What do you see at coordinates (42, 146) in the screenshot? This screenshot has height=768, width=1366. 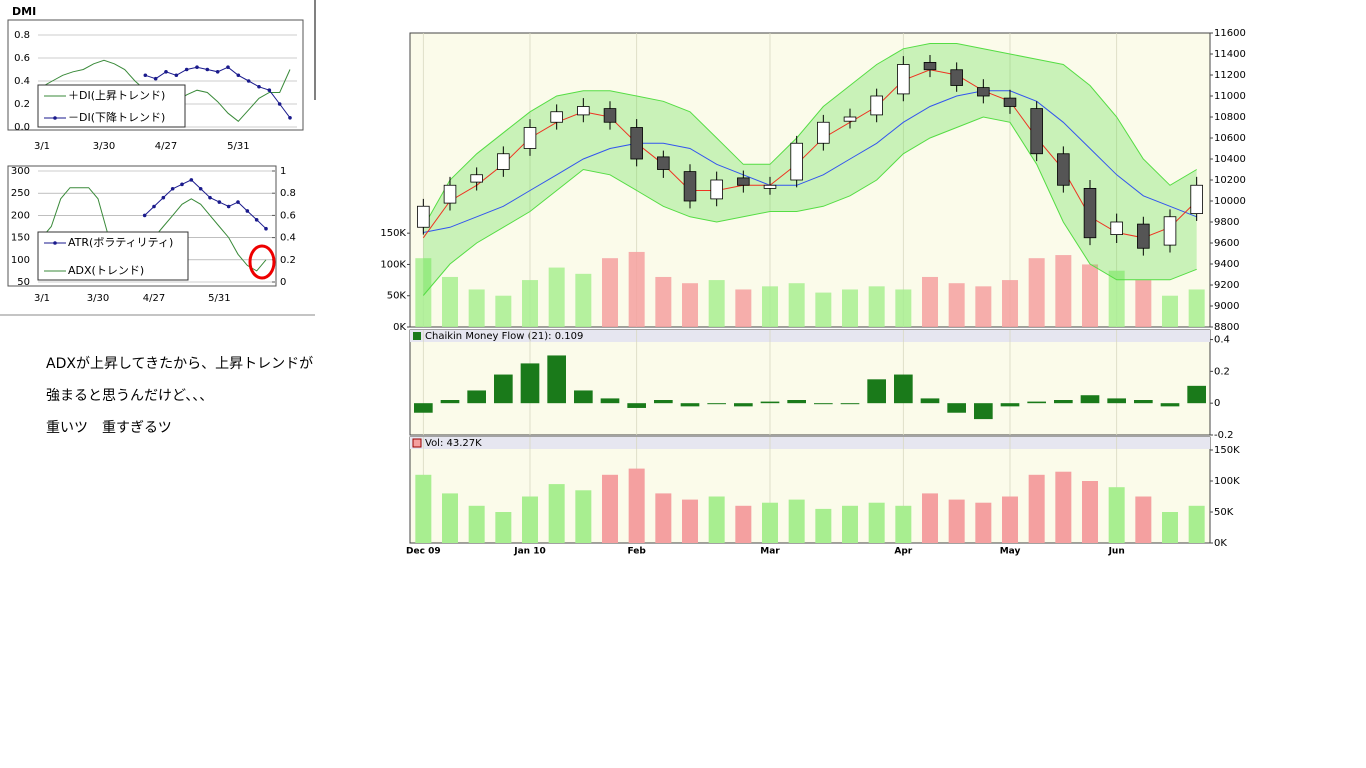 I see `x-tick-label: 3/1` at bounding box center [42, 146].